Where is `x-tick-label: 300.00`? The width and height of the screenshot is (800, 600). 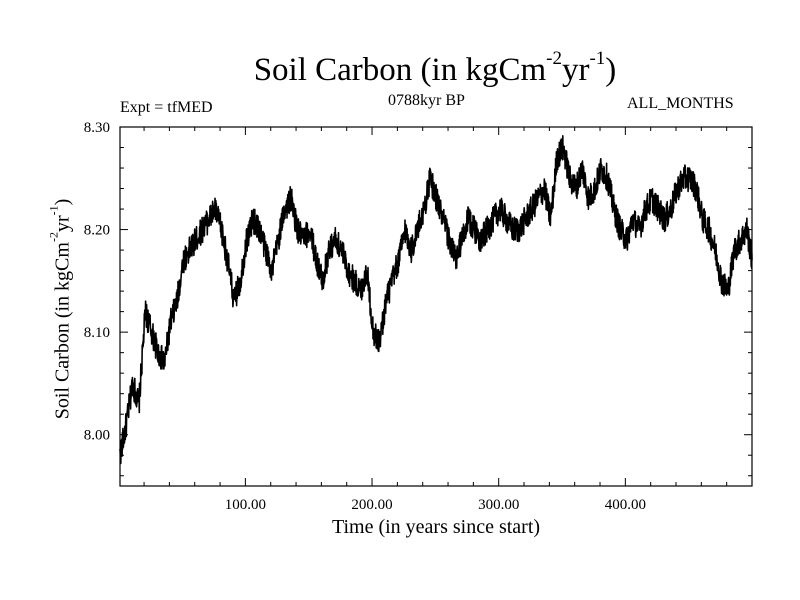 x-tick-label: 300.00 is located at coordinates (498, 505).